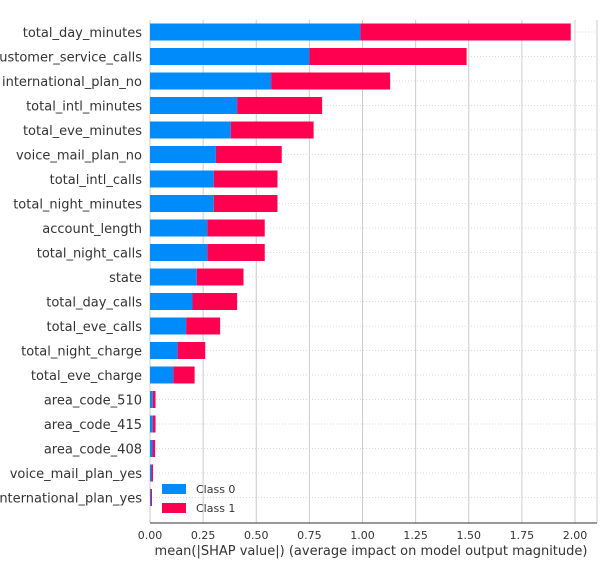 The width and height of the screenshot is (603, 568). Describe the element at coordinates (82, 131) in the screenshot. I see `y-tick-label: total_eve_minutes` at that location.